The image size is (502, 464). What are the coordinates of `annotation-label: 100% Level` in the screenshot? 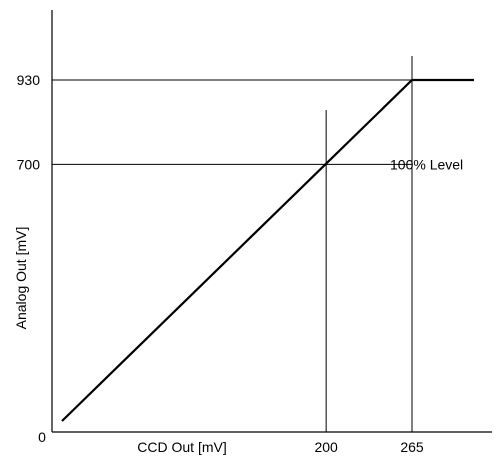 It's located at (426, 164).